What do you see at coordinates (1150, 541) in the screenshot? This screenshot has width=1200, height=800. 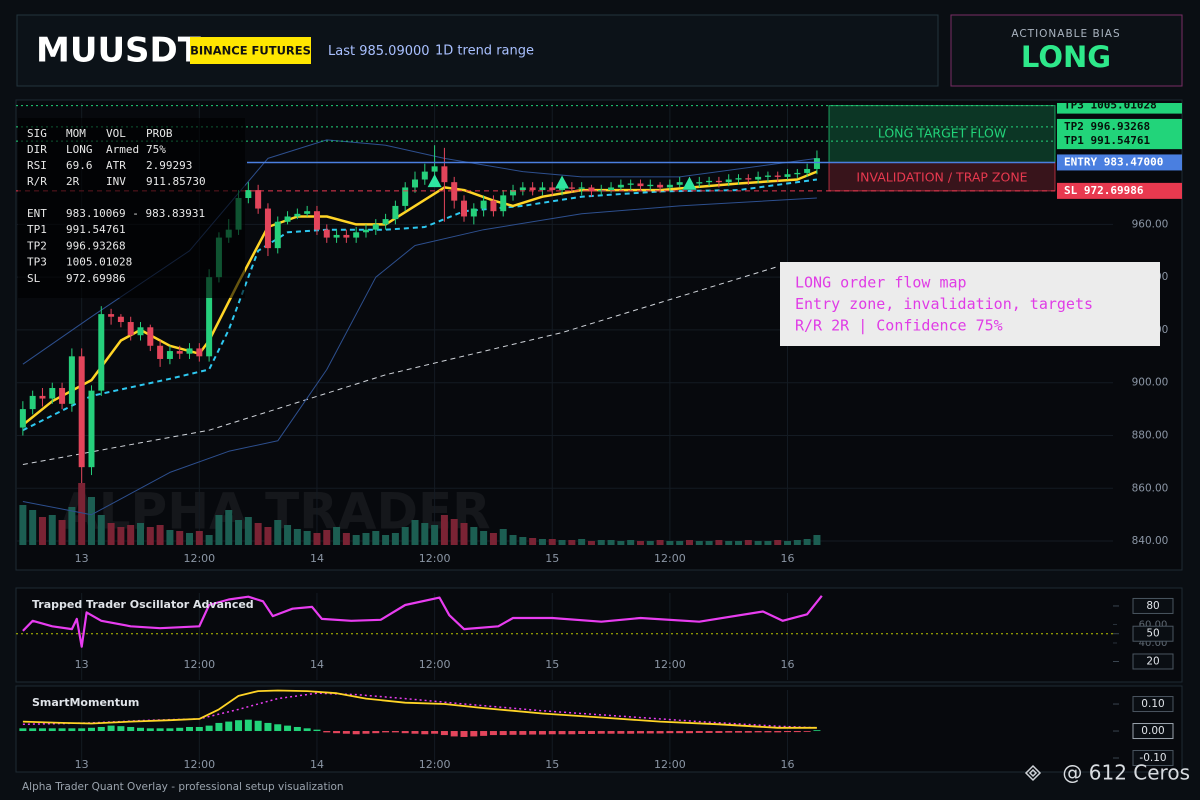 I see `y-tick-label: 840.00` at bounding box center [1150, 541].